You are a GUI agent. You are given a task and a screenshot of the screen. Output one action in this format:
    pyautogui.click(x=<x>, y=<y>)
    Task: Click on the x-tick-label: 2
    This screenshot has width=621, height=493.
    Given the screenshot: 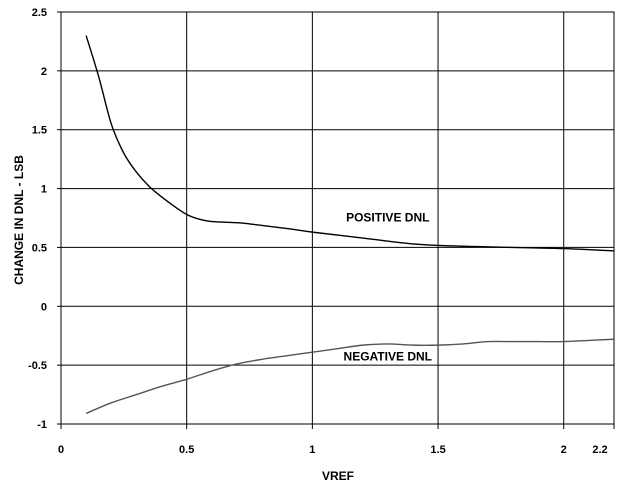 What is the action you would take?
    pyautogui.click(x=564, y=450)
    